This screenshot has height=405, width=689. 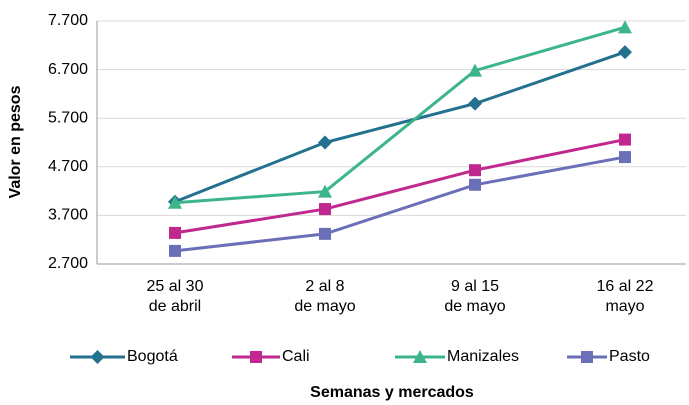 What do you see at coordinates (625, 296) in the screenshot?
I see `x-tick-label: 16 al 22 mayo` at bounding box center [625, 296].